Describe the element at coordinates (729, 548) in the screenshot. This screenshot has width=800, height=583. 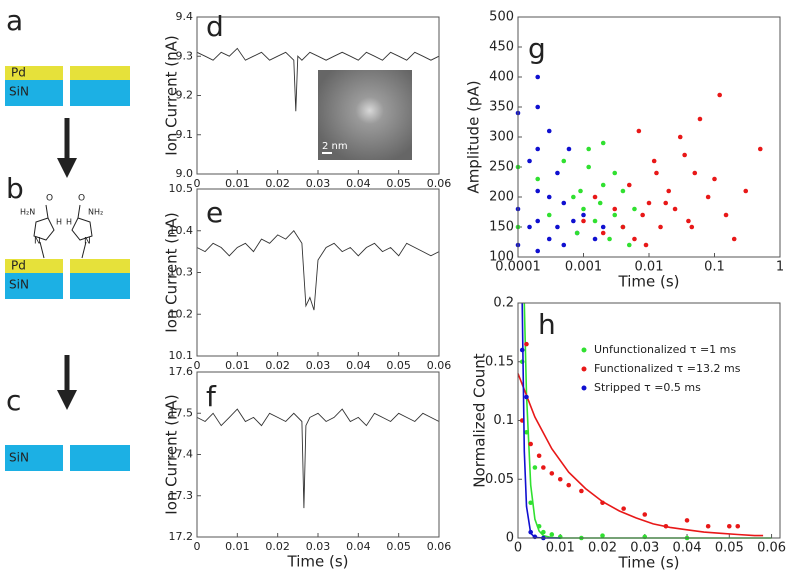
I see `x-tick-label: 0.05` at that location.